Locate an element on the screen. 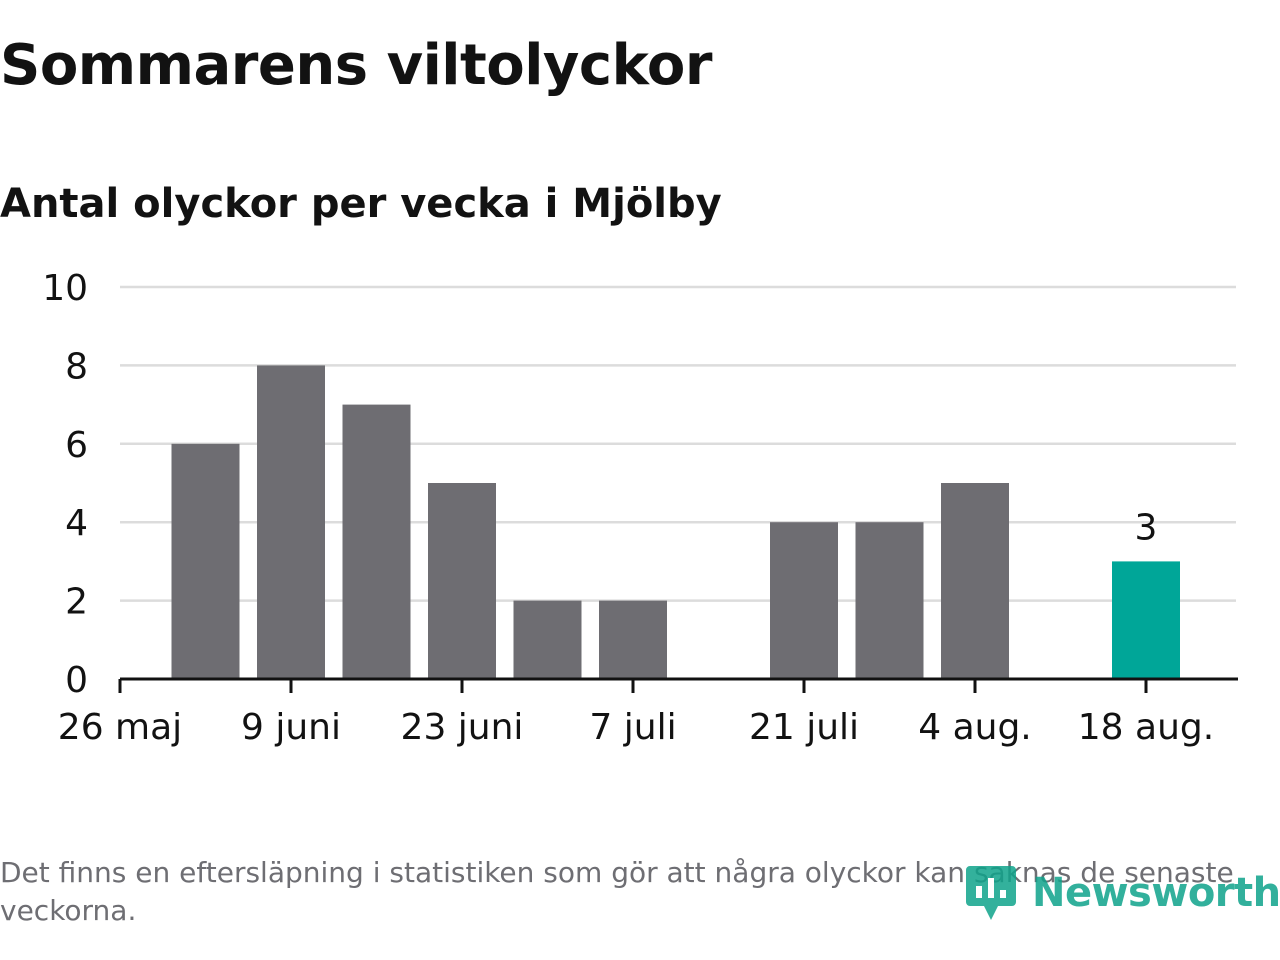 The width and height of the screenshot is (1280, 960). y-tick-label: 2 is located at coordinates (76, 602).